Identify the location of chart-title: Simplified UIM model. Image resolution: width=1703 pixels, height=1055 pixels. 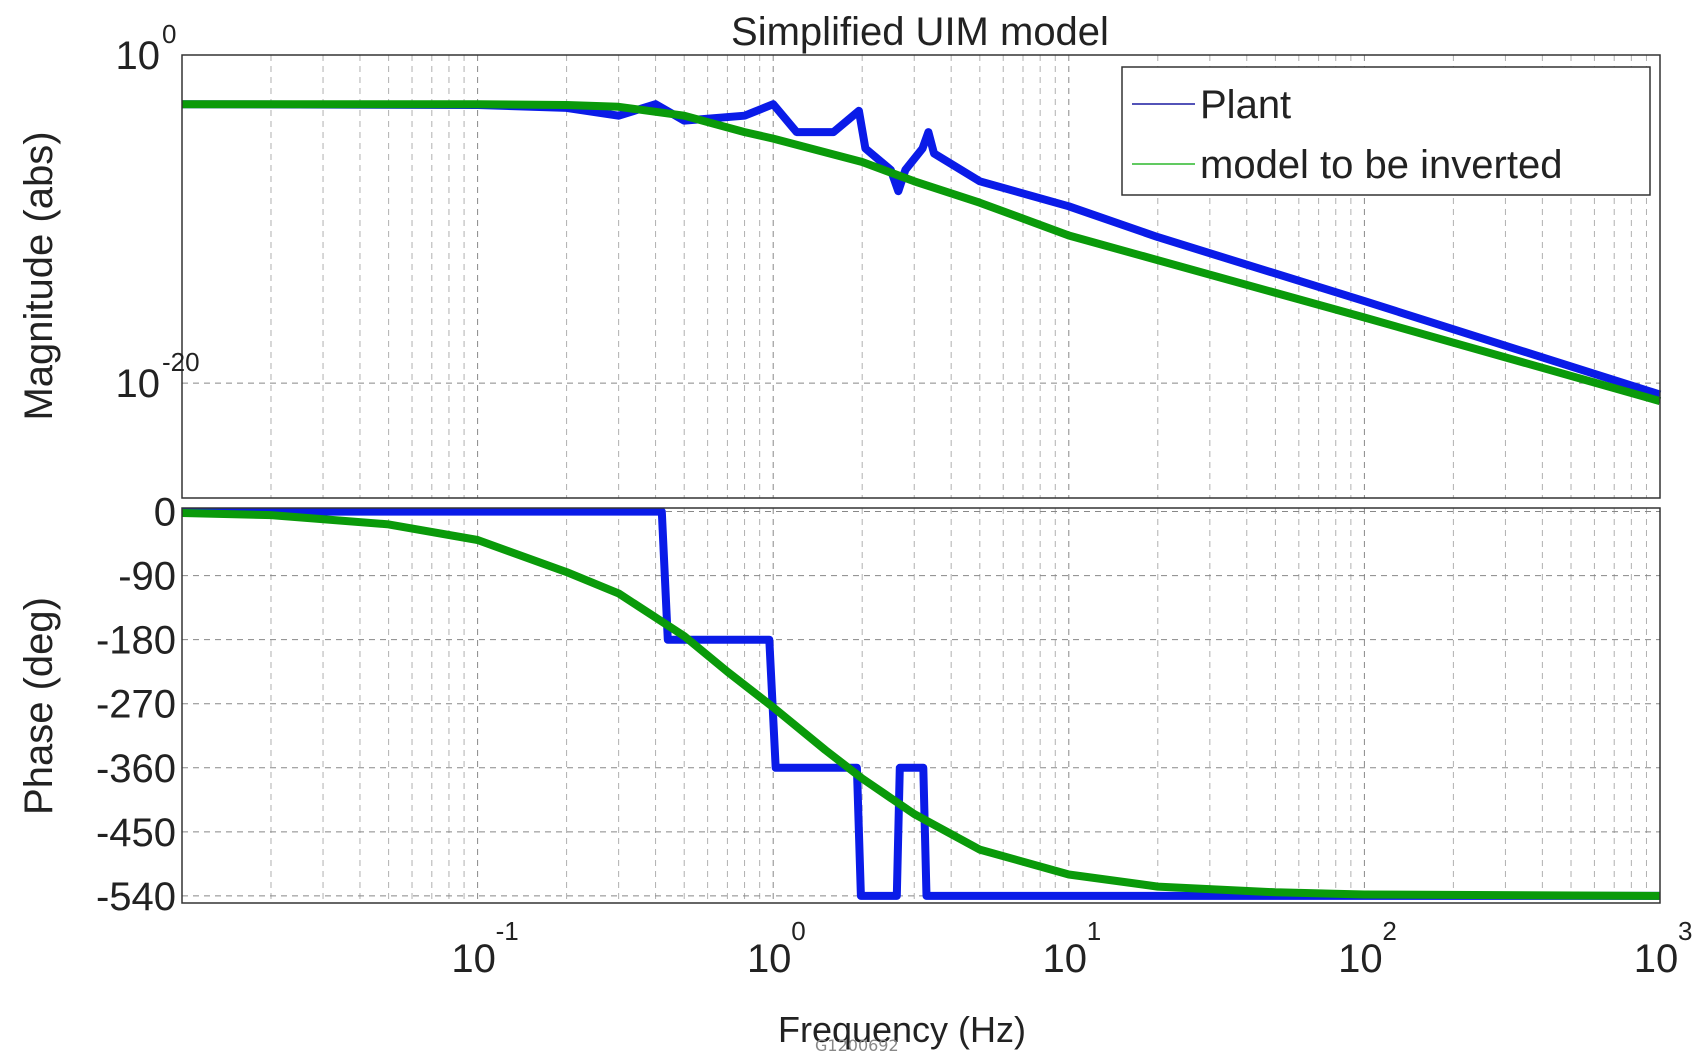
(920, 32).